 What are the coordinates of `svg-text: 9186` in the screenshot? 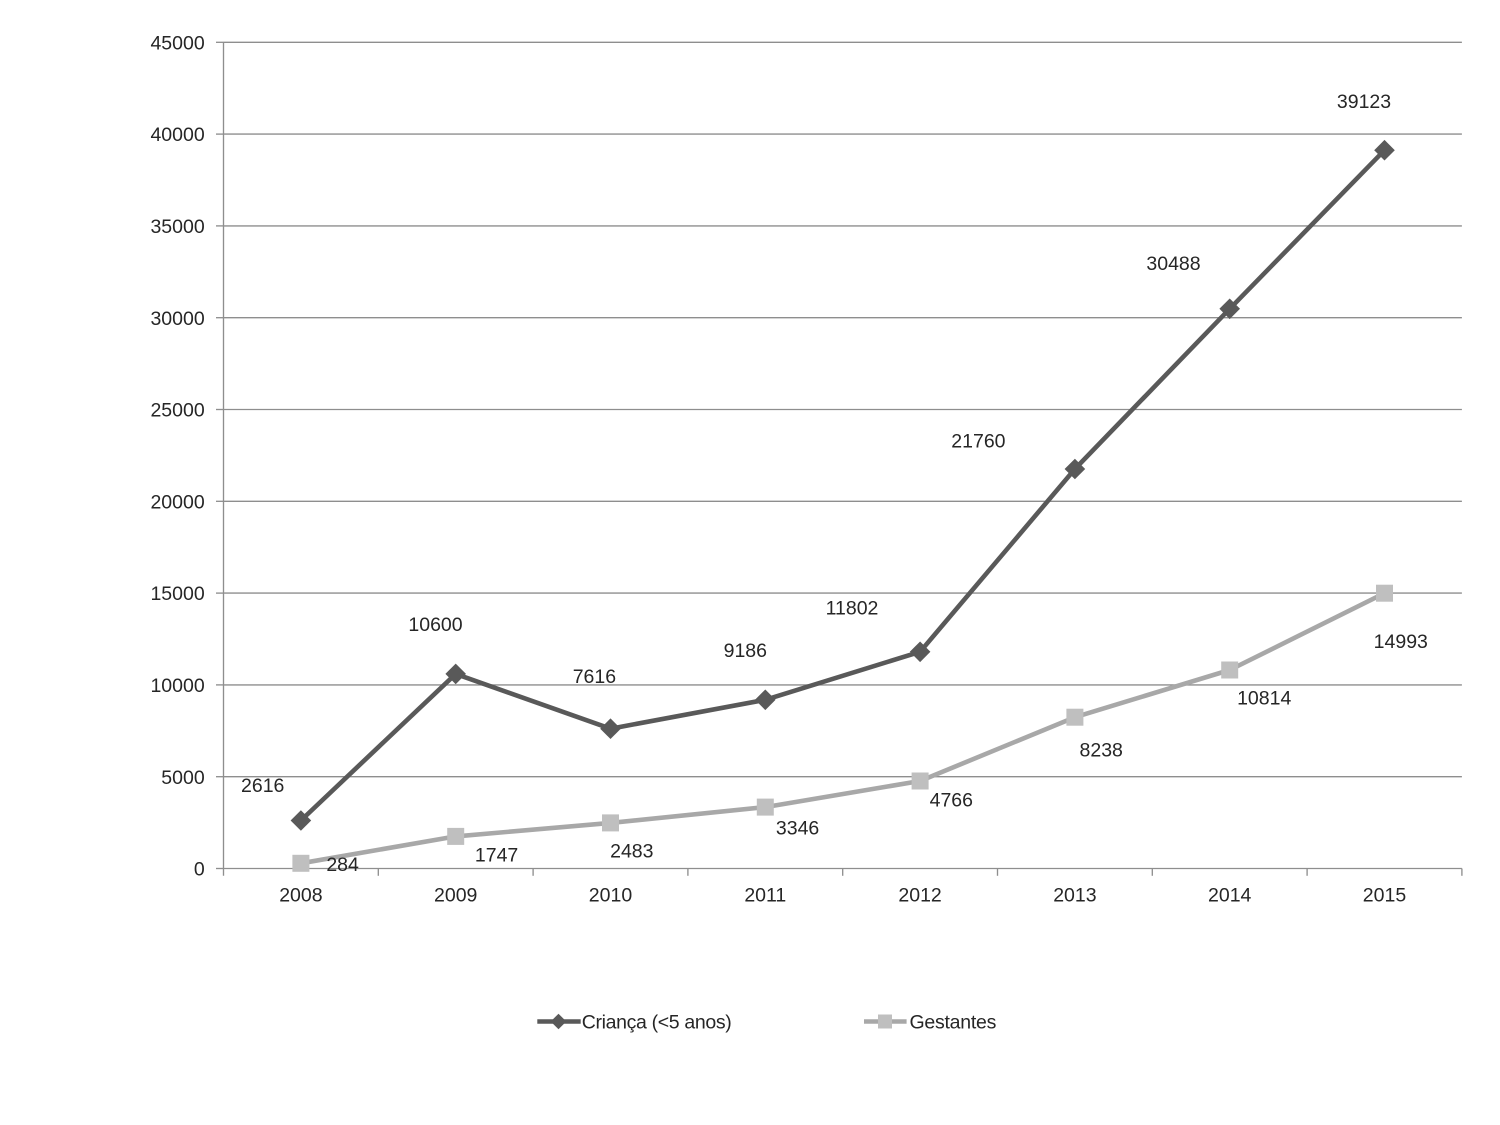 It's located at (745, 651).